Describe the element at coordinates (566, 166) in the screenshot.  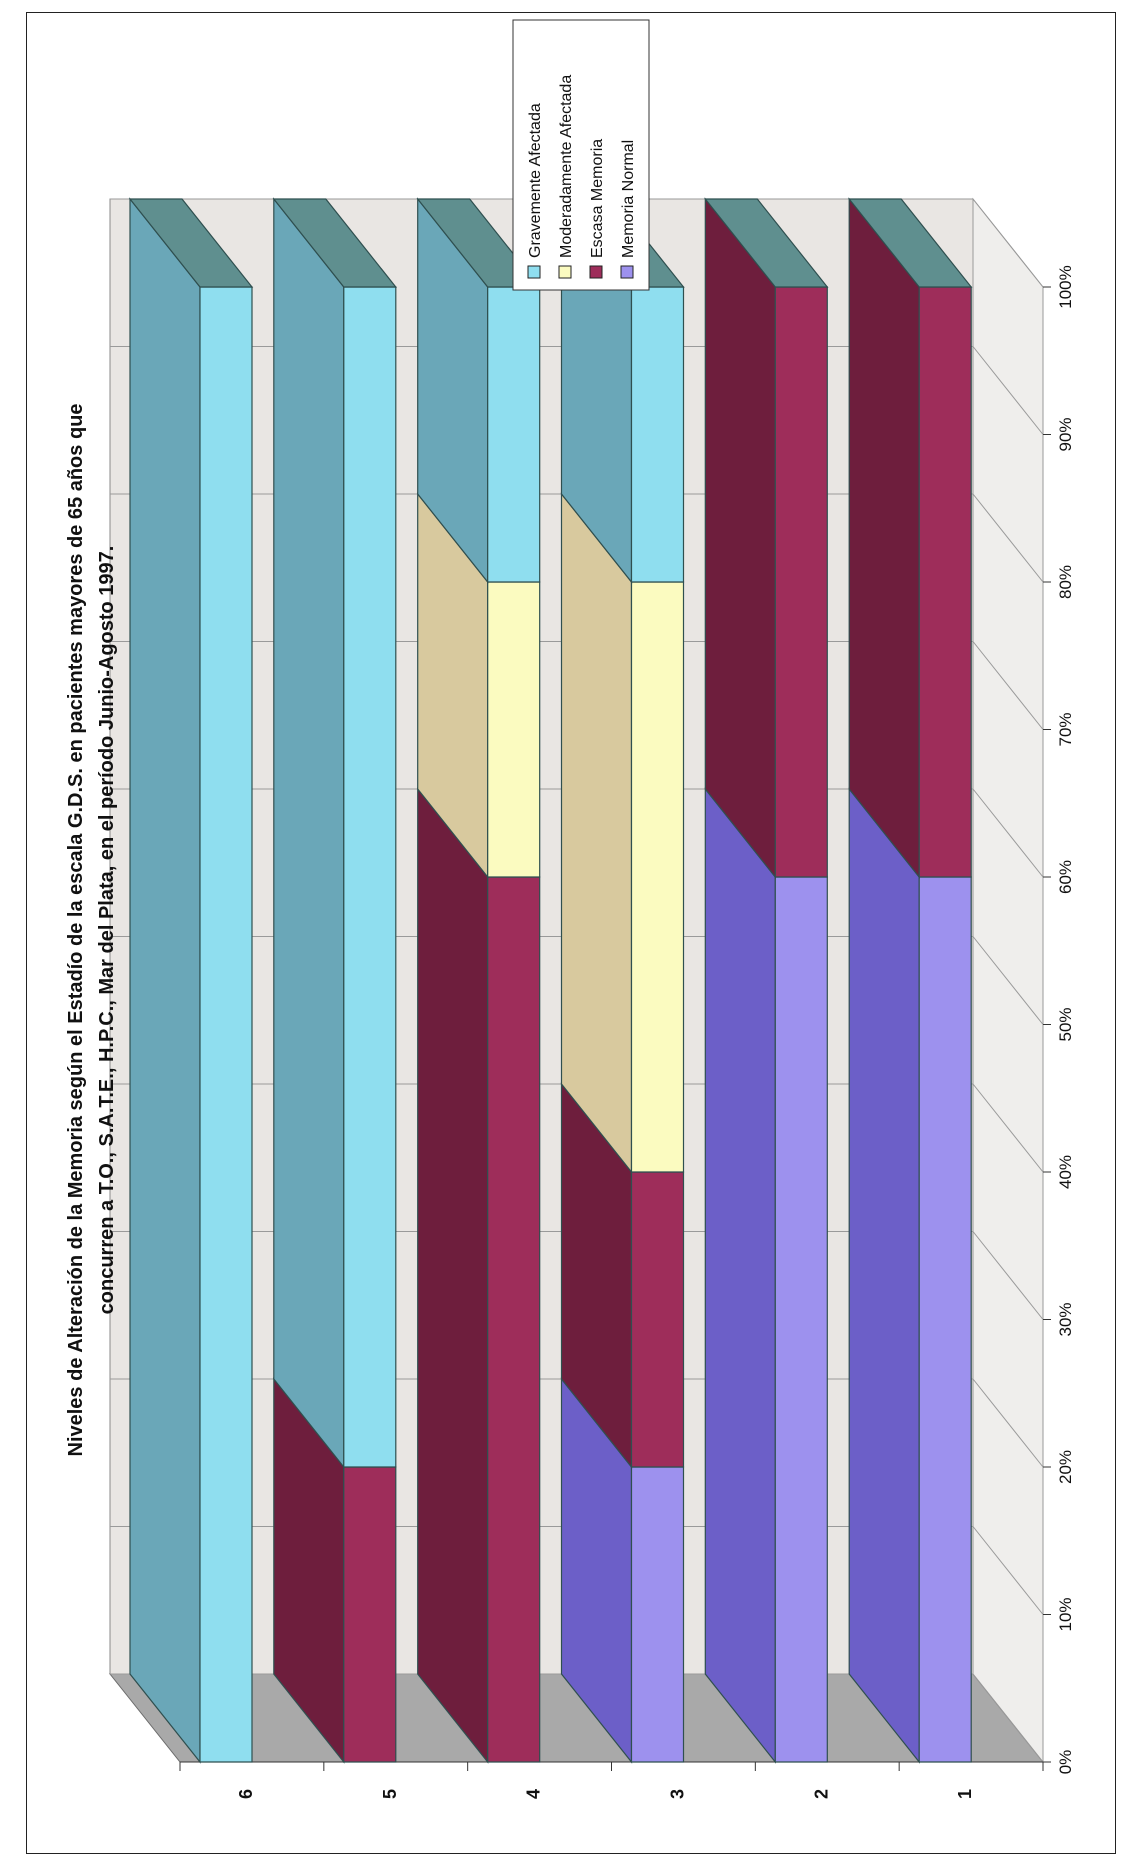
I see `legend-label: Moderadamente Afectada` at that location.